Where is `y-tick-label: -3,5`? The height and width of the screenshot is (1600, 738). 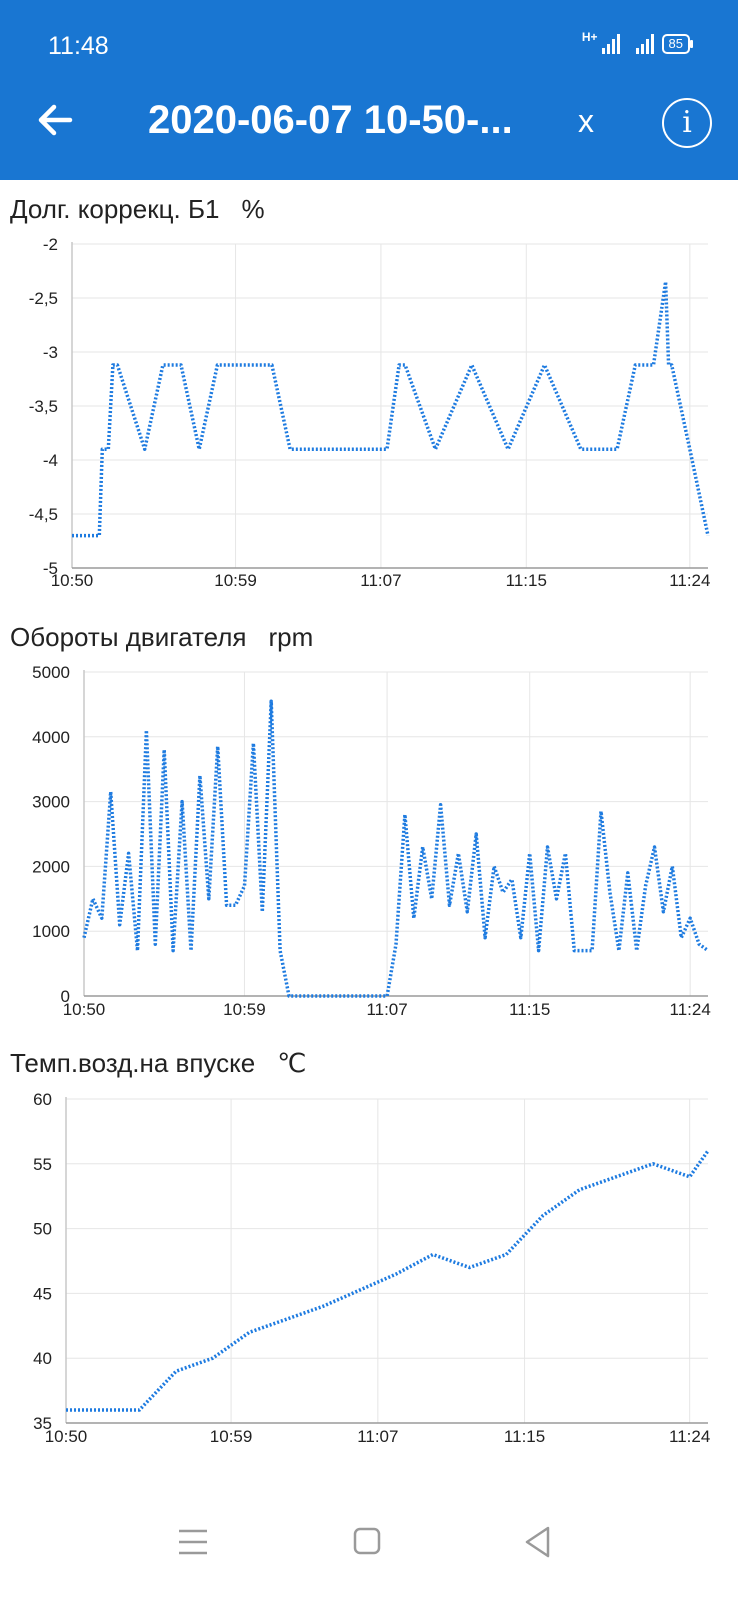
y-tick-label: -3,5 is located at coordinates (43, 406).